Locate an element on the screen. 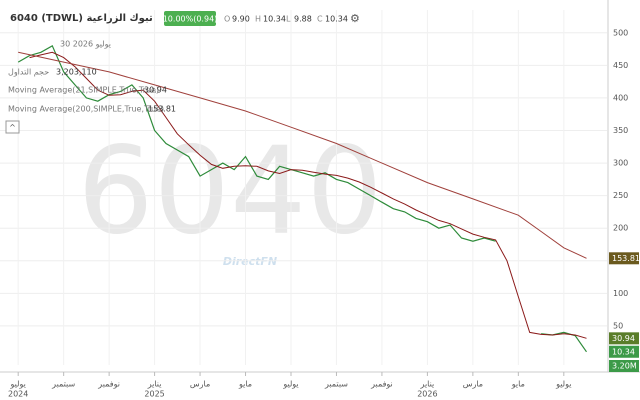 This screenshot has width=640, height=400. volume-tag-label: 3.20M is located at coordinates (624, 366).